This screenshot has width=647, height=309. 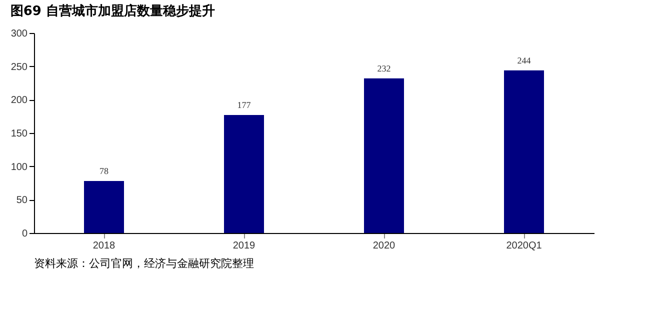 What do you see at coordinates (104, 246) in the screenshot?
I see `x-tick-label: 2018` at bounding box center [104, 246].